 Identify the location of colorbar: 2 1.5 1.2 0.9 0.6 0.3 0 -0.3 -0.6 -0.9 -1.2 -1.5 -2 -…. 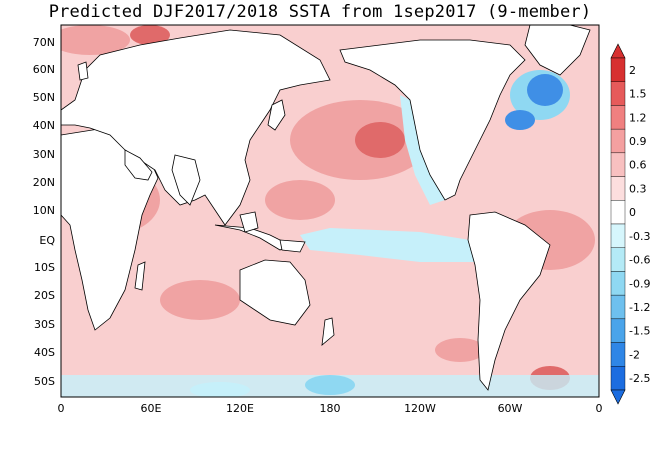
(630, 224).